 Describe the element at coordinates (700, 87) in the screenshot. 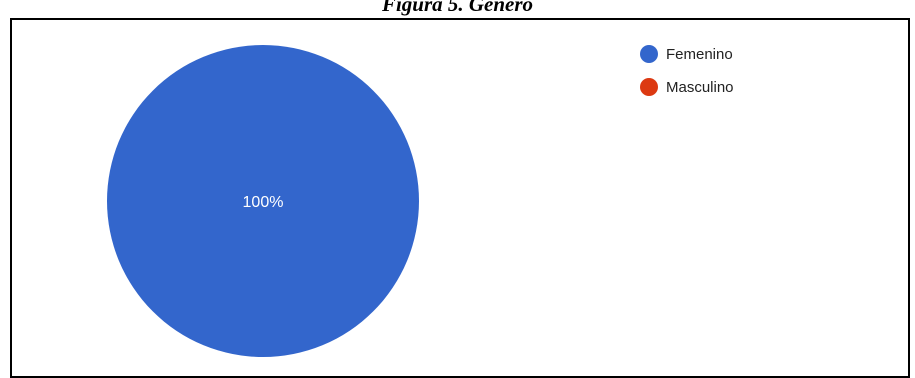

I see `legend-label-masculino: Masculino` at that location.